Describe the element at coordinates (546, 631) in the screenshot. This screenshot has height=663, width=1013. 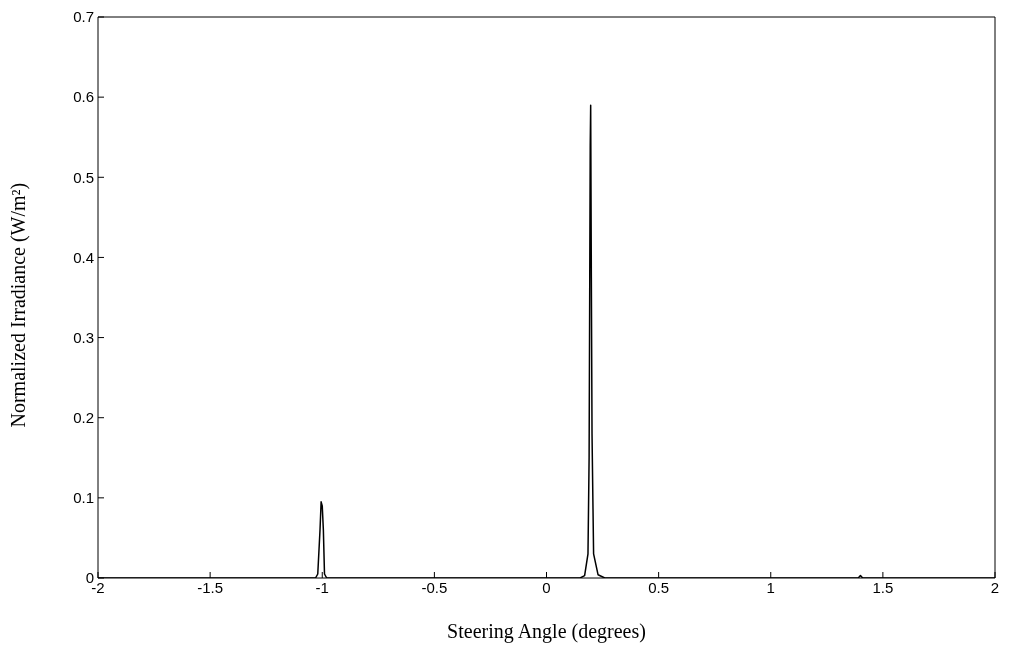
I see `x-axis-title: Steering Angle (degrees)` at that location.